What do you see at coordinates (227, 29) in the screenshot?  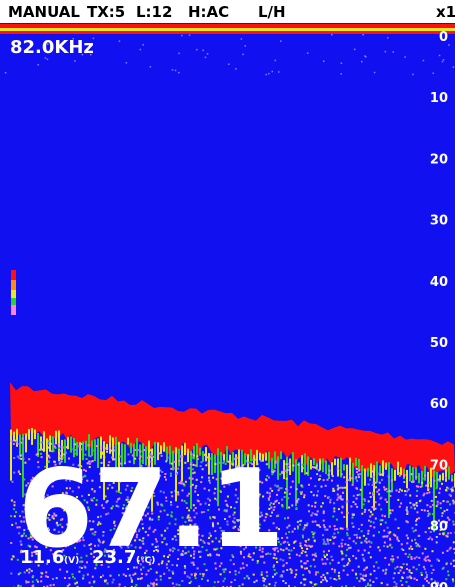 I see `surface-echo` at bounding box center [227, 29].